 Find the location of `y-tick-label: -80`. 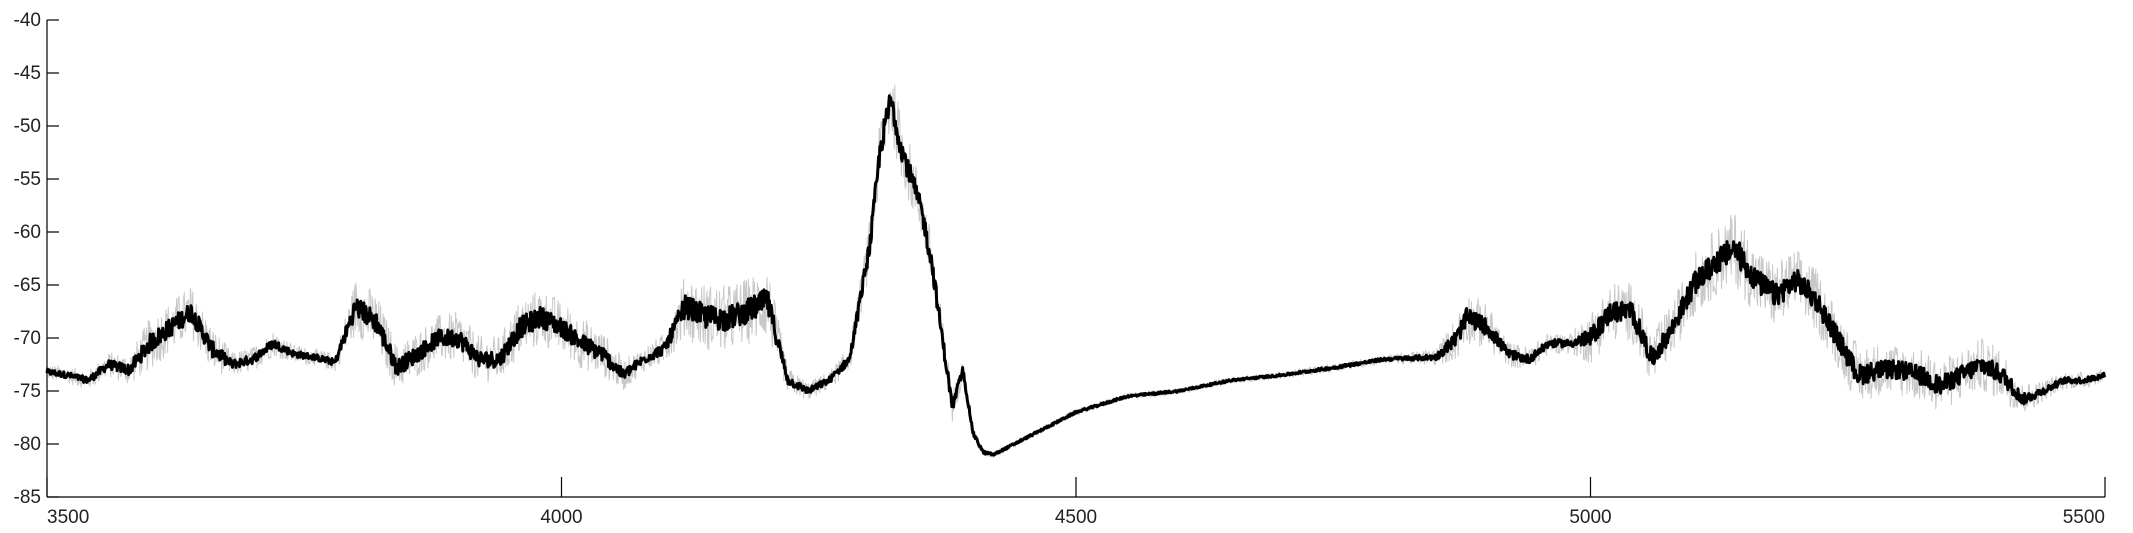

y-tick-label: -80 is located at coordinates (27, 444).